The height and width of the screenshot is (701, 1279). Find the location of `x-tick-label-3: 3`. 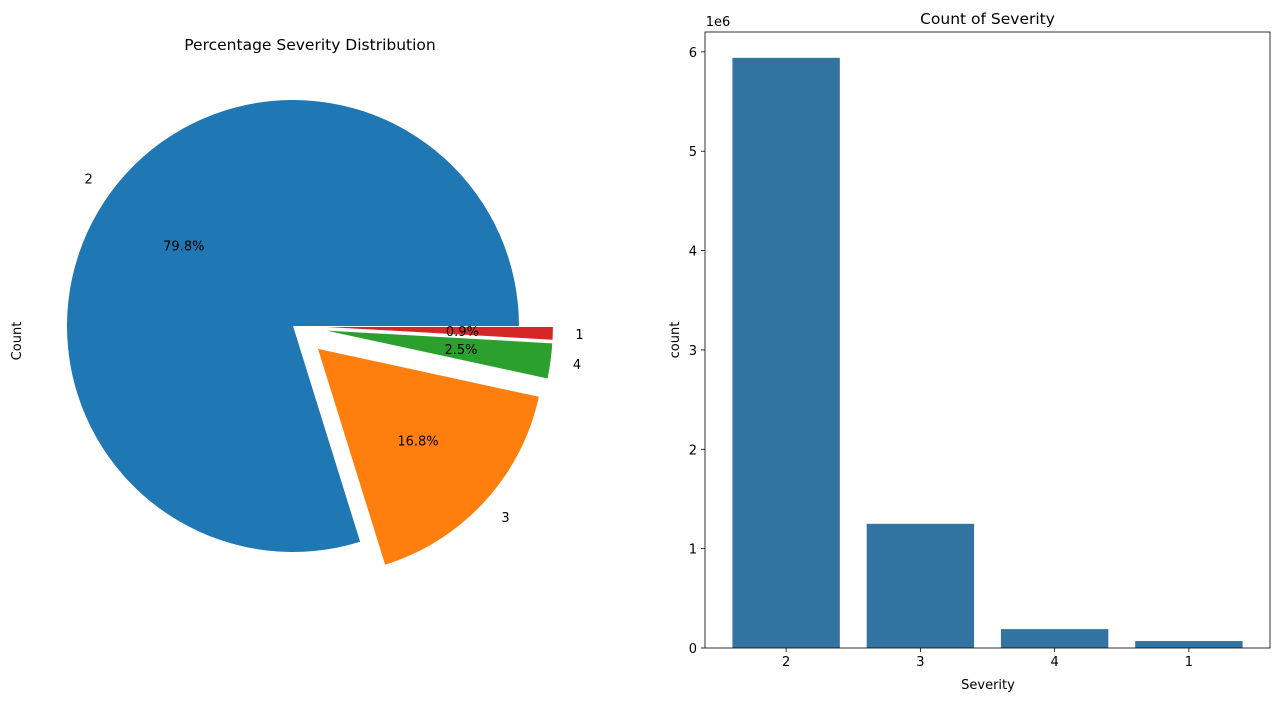

x-tick-label-3: 3 is located at coordinates (920, 662).